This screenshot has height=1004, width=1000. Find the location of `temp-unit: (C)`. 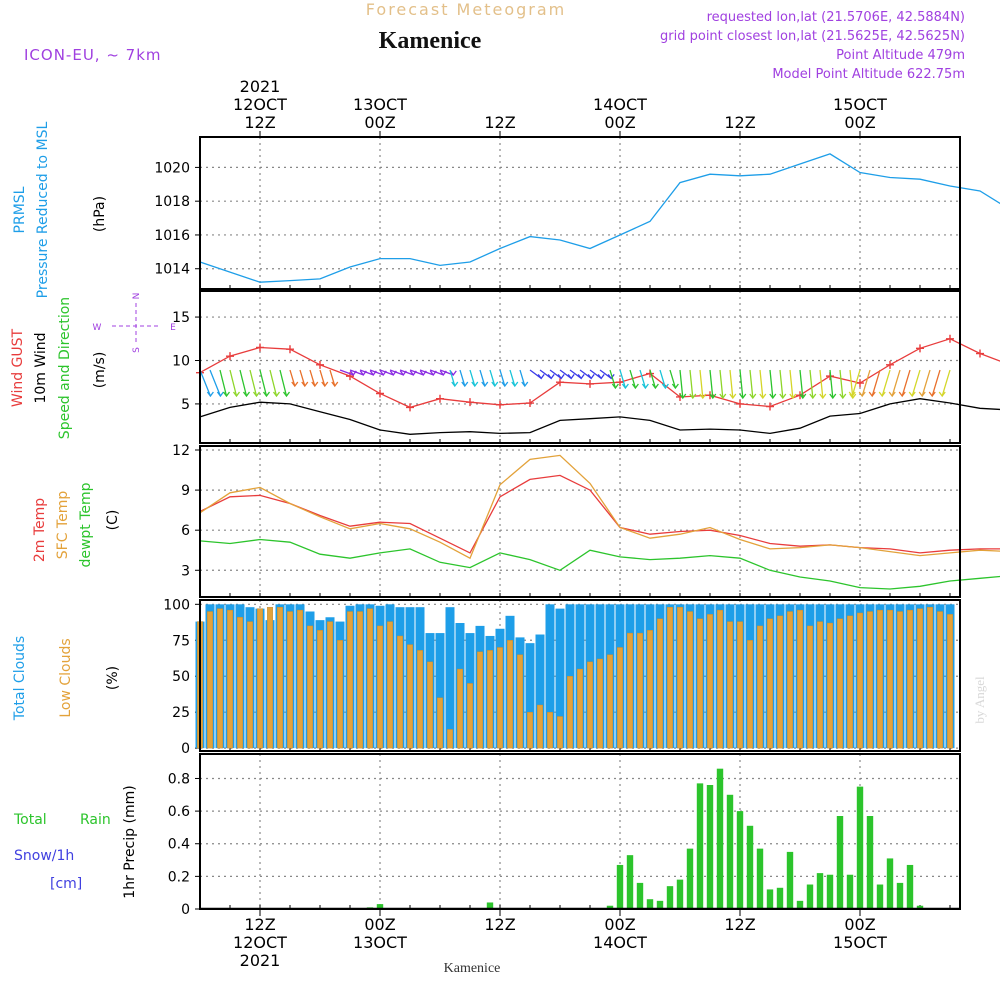

temp-unit: (C) is located at coordinates (113, 520).